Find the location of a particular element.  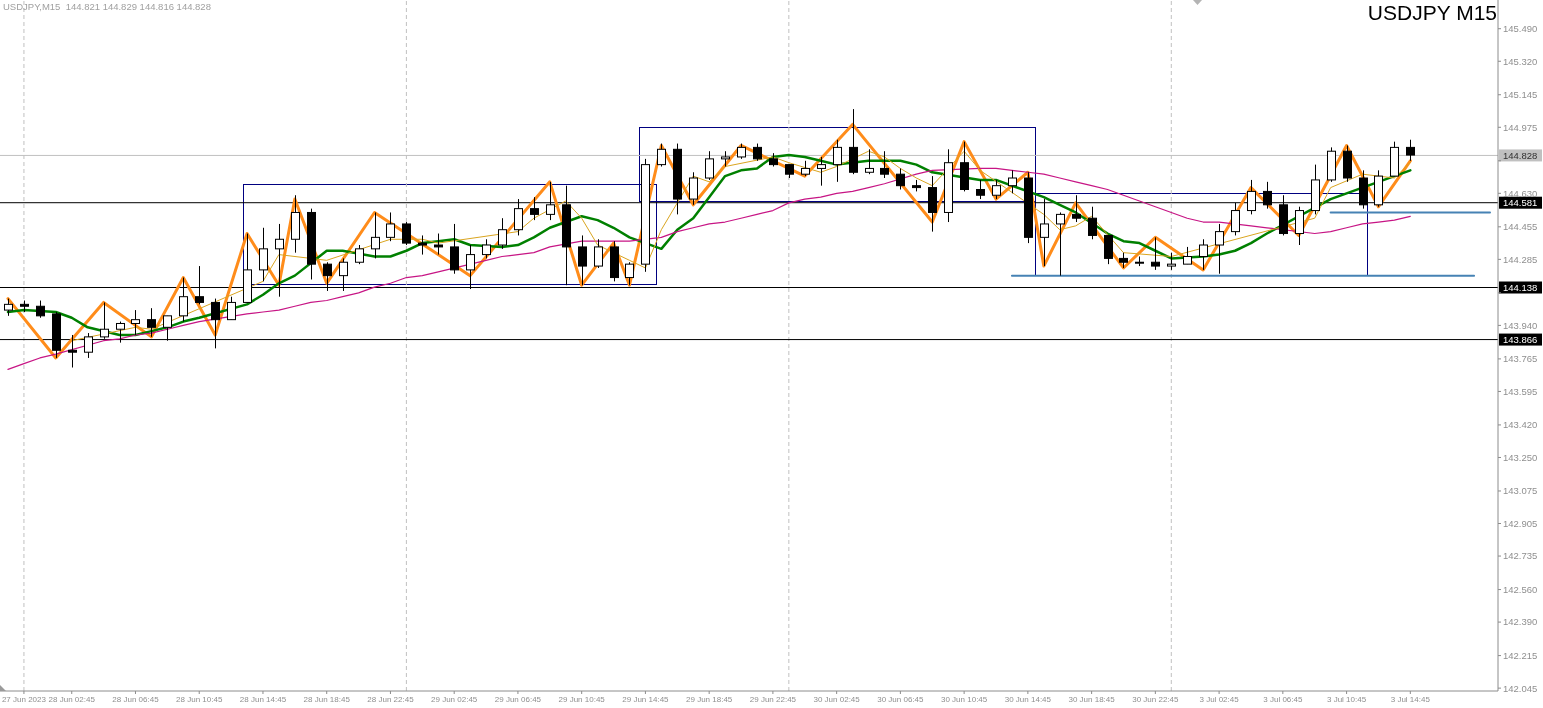

x-tick-label: 30 Jun 06:45 is located at coordinates (901, 699).